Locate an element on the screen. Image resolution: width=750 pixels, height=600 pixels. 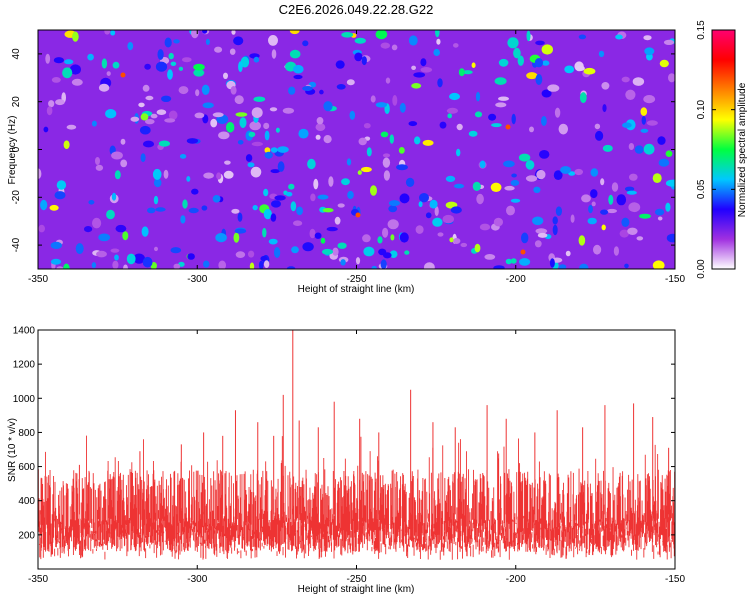
y-tick-label: 40 is located at coordinates (16, 54).